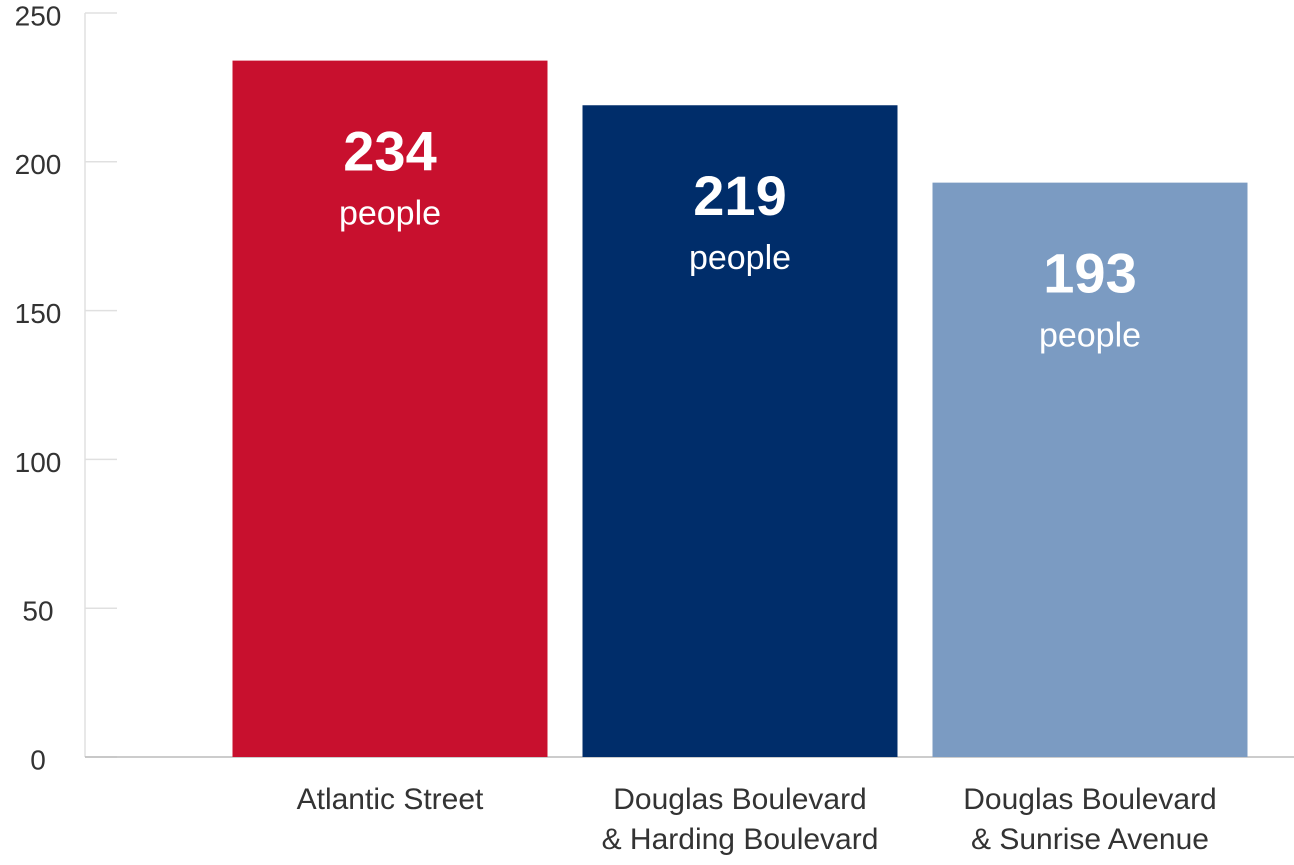 The height and width of the screenshot is (865, 1294). I want to click on x-tick-label: Douglas Boulevard & Harding Boulevard, so click(740, 819).